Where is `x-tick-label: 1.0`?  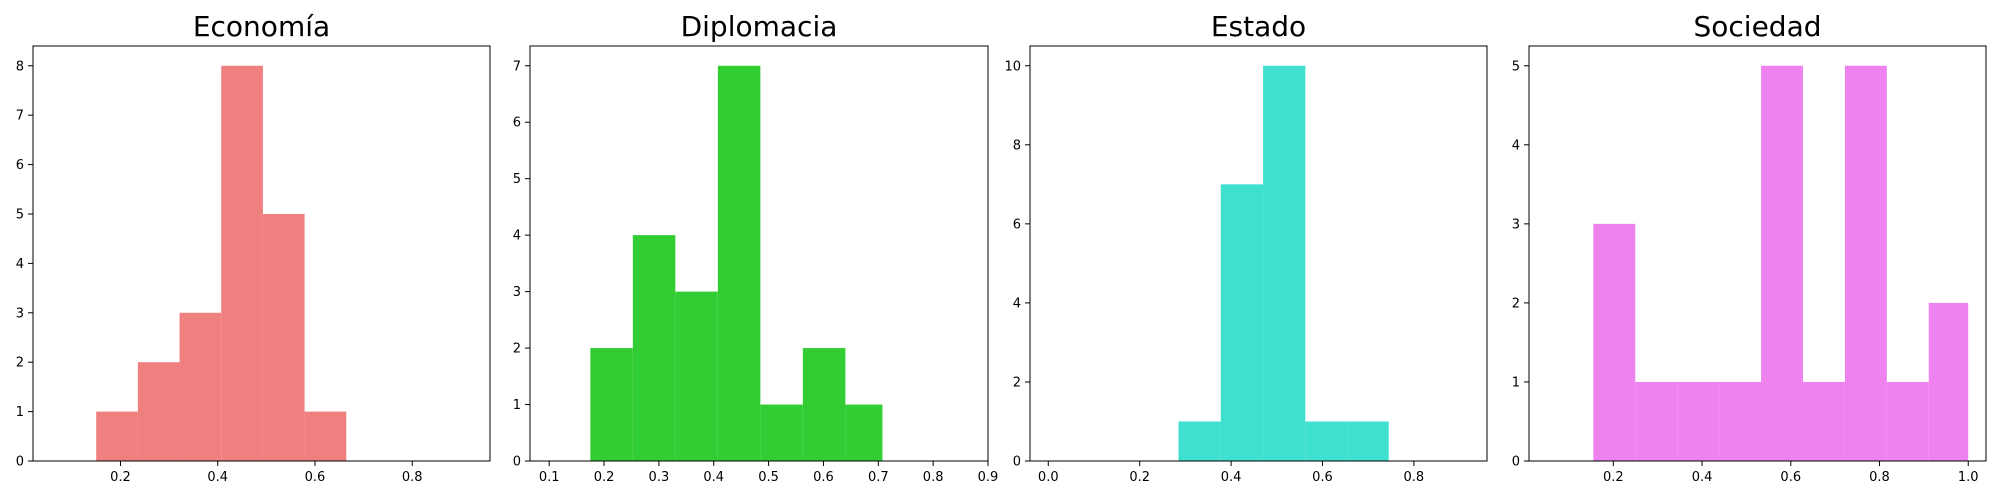
x-tick-label: 1.0 is located at coordinates (1968, 477).